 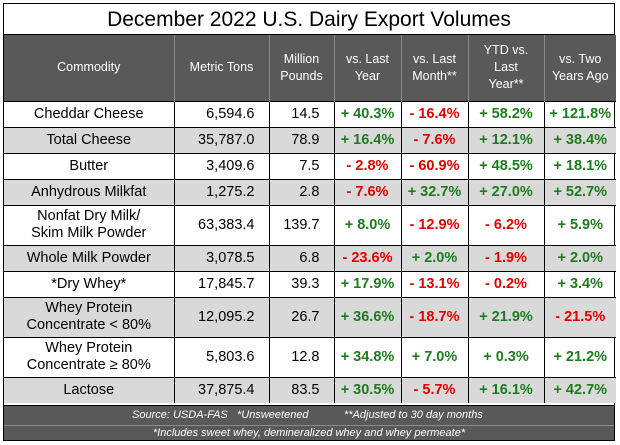 I want to click on million-pounds-cell: 139.7, so click(x=301, y=224).